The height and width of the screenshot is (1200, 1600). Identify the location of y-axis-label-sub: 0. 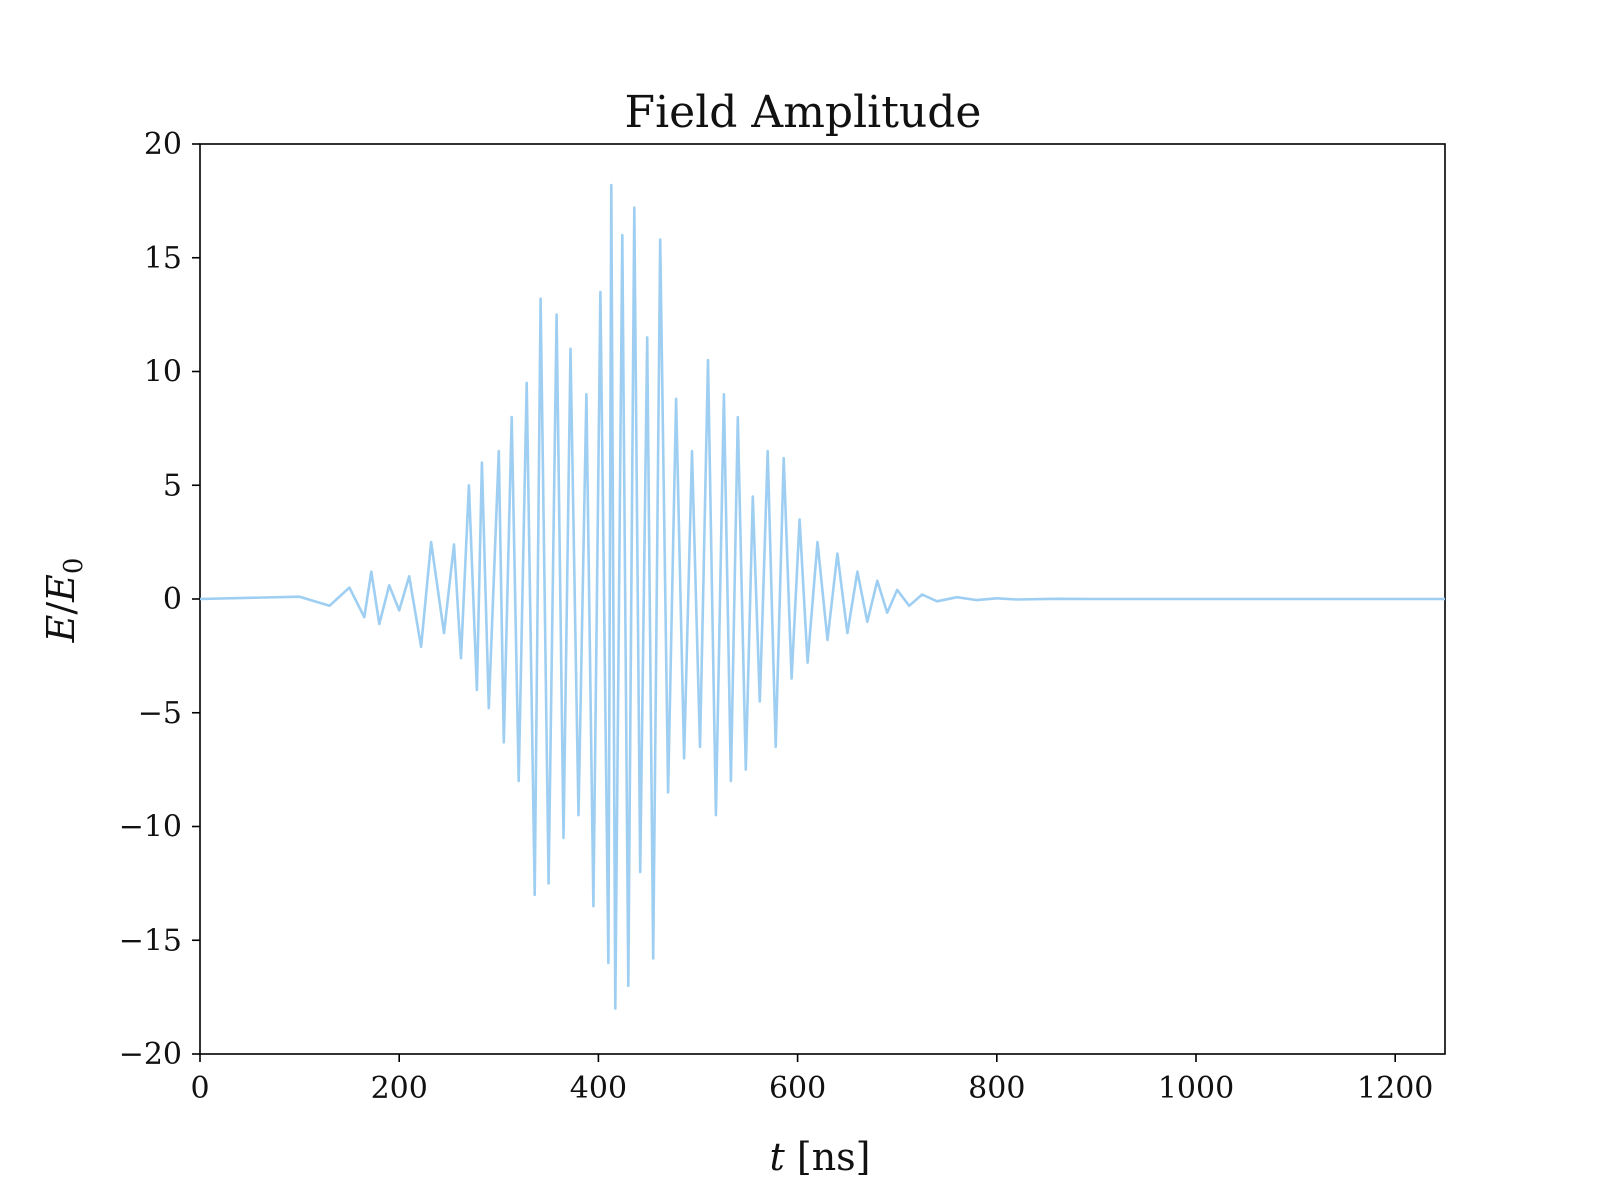
(74, 566).